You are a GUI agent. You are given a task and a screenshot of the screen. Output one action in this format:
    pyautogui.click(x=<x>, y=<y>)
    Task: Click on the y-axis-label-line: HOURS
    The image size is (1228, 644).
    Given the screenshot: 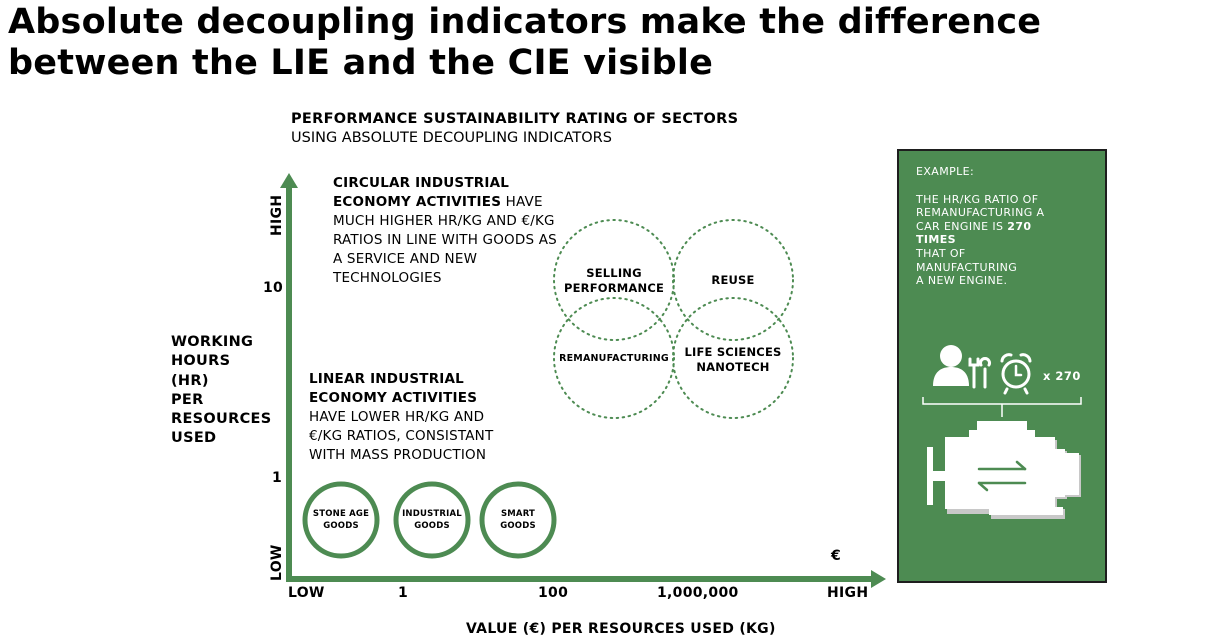 What is the action you would take?
    pyautogui.click(x=201, y=361)
    